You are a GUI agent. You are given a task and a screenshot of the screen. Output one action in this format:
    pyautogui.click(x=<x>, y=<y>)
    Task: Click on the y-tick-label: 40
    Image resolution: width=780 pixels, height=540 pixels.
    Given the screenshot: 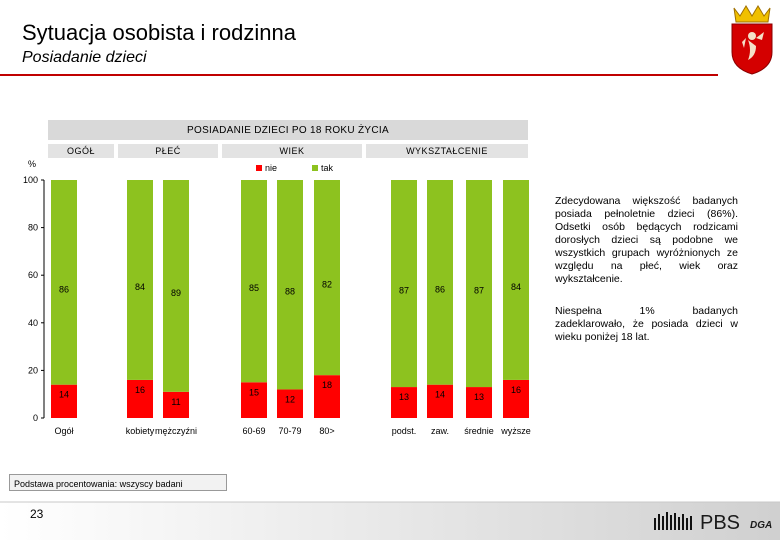 What is the action you would take?
    pyautogui.click(x=33, y=323)
    